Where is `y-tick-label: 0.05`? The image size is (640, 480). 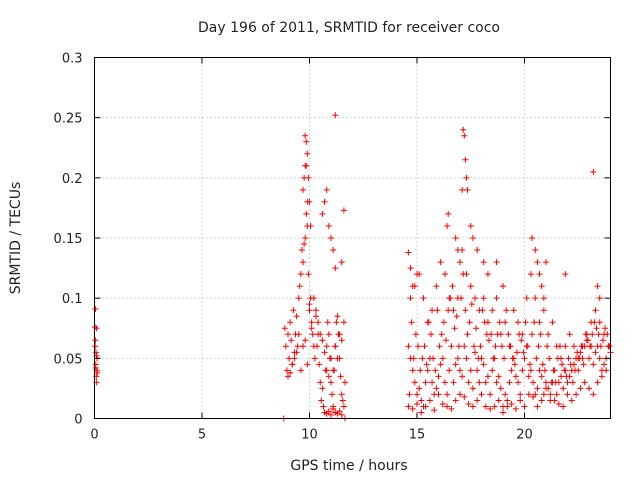
y-tick-label: 0.05 is located at coordinates (68, 359).